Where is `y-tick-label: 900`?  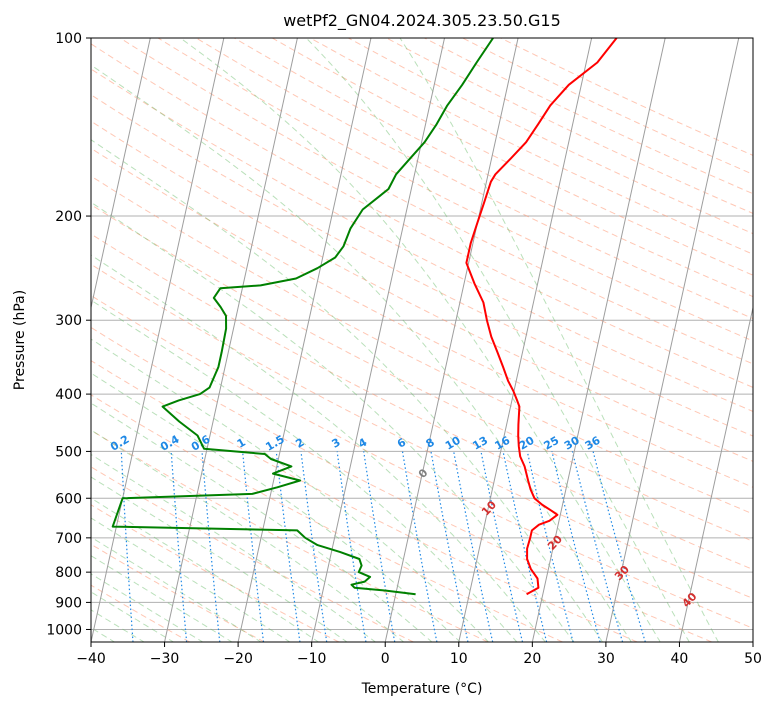 y-tick-label: 900 is located at coordinates (68, 603).